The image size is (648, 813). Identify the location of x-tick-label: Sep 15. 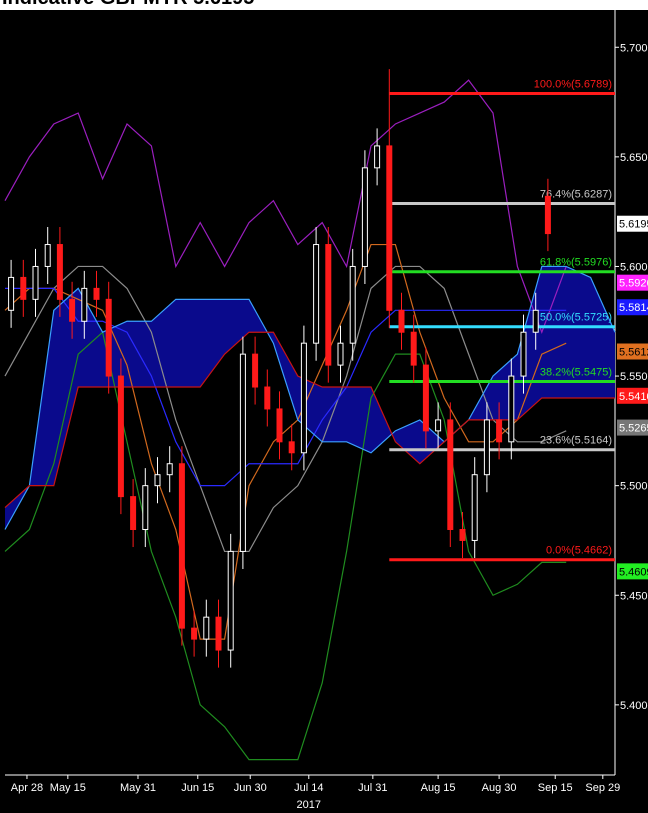
(555, 788).